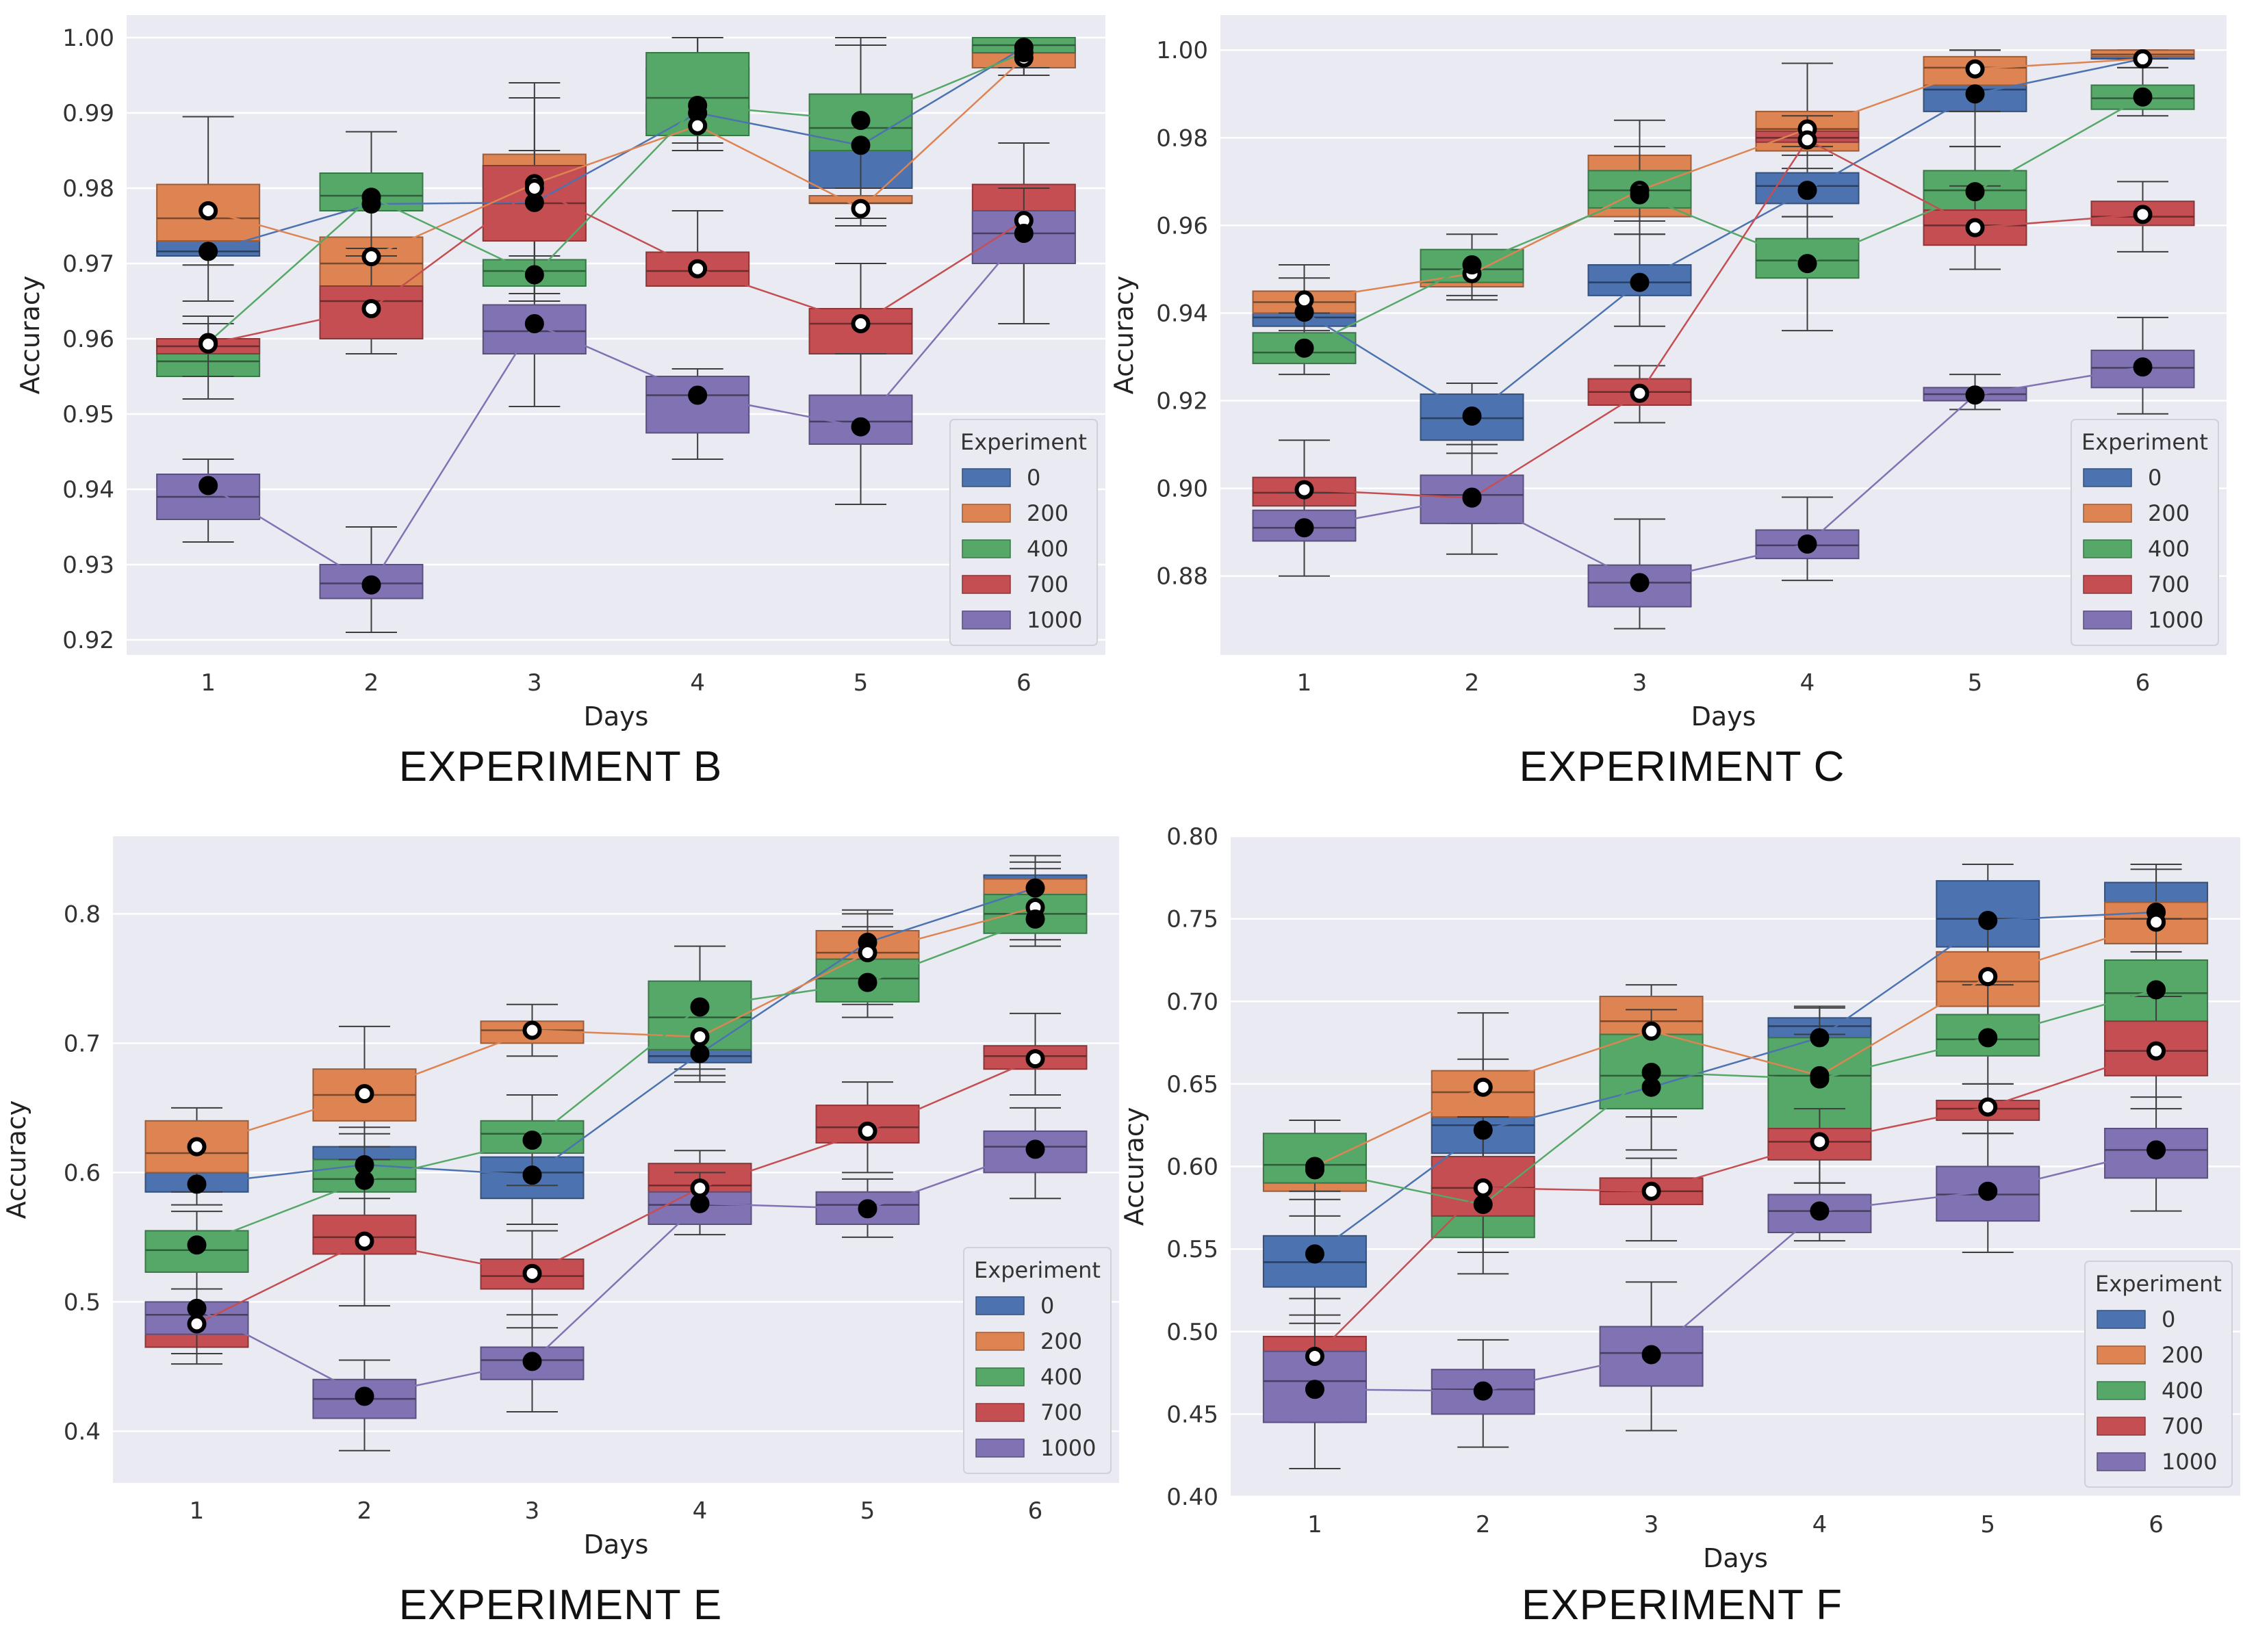 Image resolution: width=2243 pixels, height=1652 pixels. I want to click on y-tick-label: 0.90, so click(1182, 489).